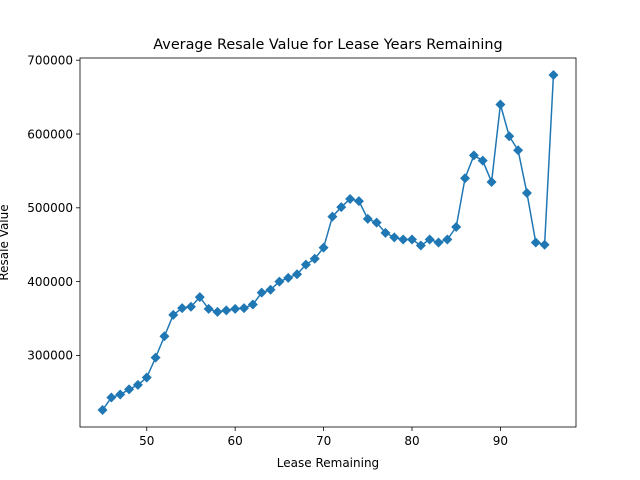  What do you see at coordinates (5, 242) in the screenshot?
I see `y-axis-label: Resale Value` at bounding box center [5, 242].